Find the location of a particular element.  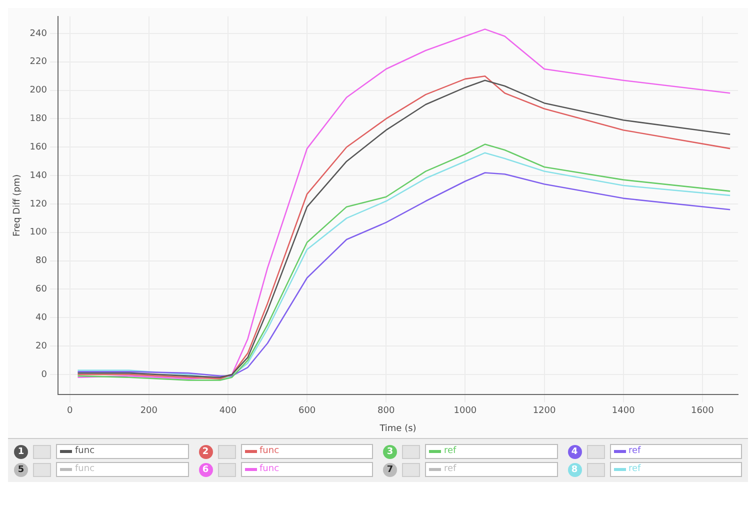

text: 7 is located at coordinates (390, 469).